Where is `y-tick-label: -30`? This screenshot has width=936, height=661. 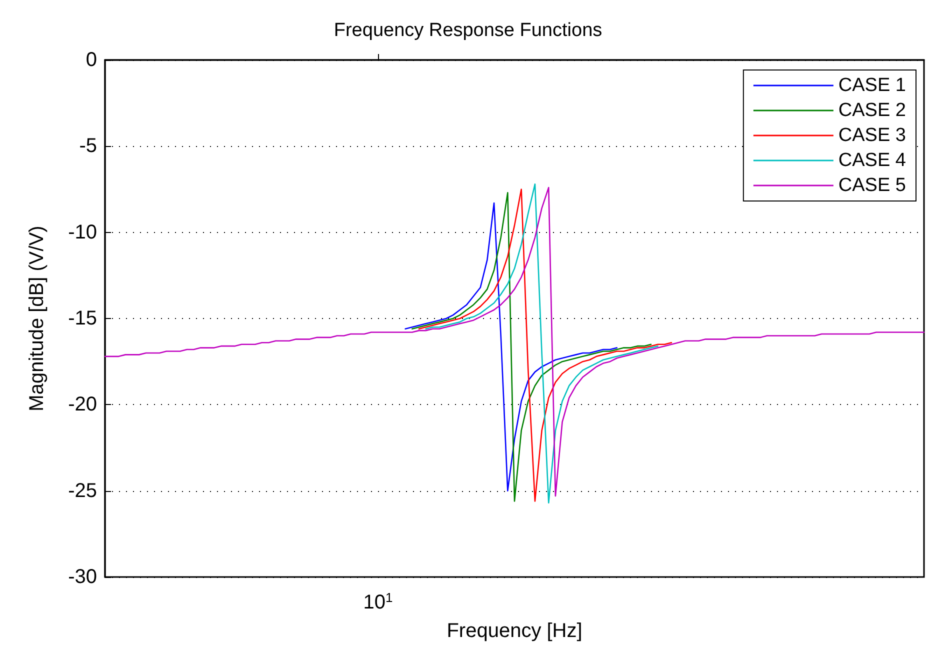 y-tick-label: -30 is located at coordinates (82, 577).